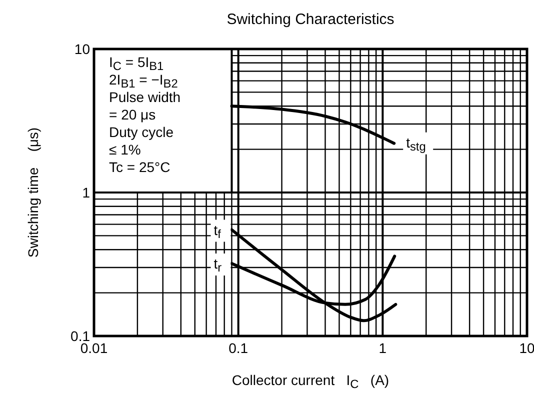  Describe the element at coordinates (238, 348) in the screenshot. I see `x-tick-label: 0.1` at that location.